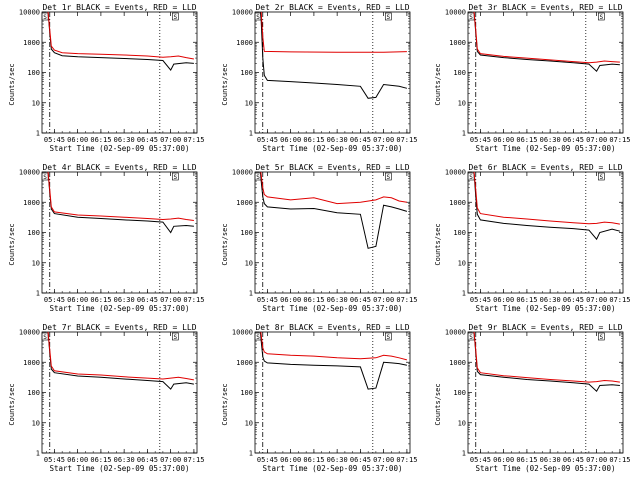 This screenshot has height=480, width=640. I want to click on chart-title: Det 4r BLACK = Events, RED = LLD, so click(119, 167).